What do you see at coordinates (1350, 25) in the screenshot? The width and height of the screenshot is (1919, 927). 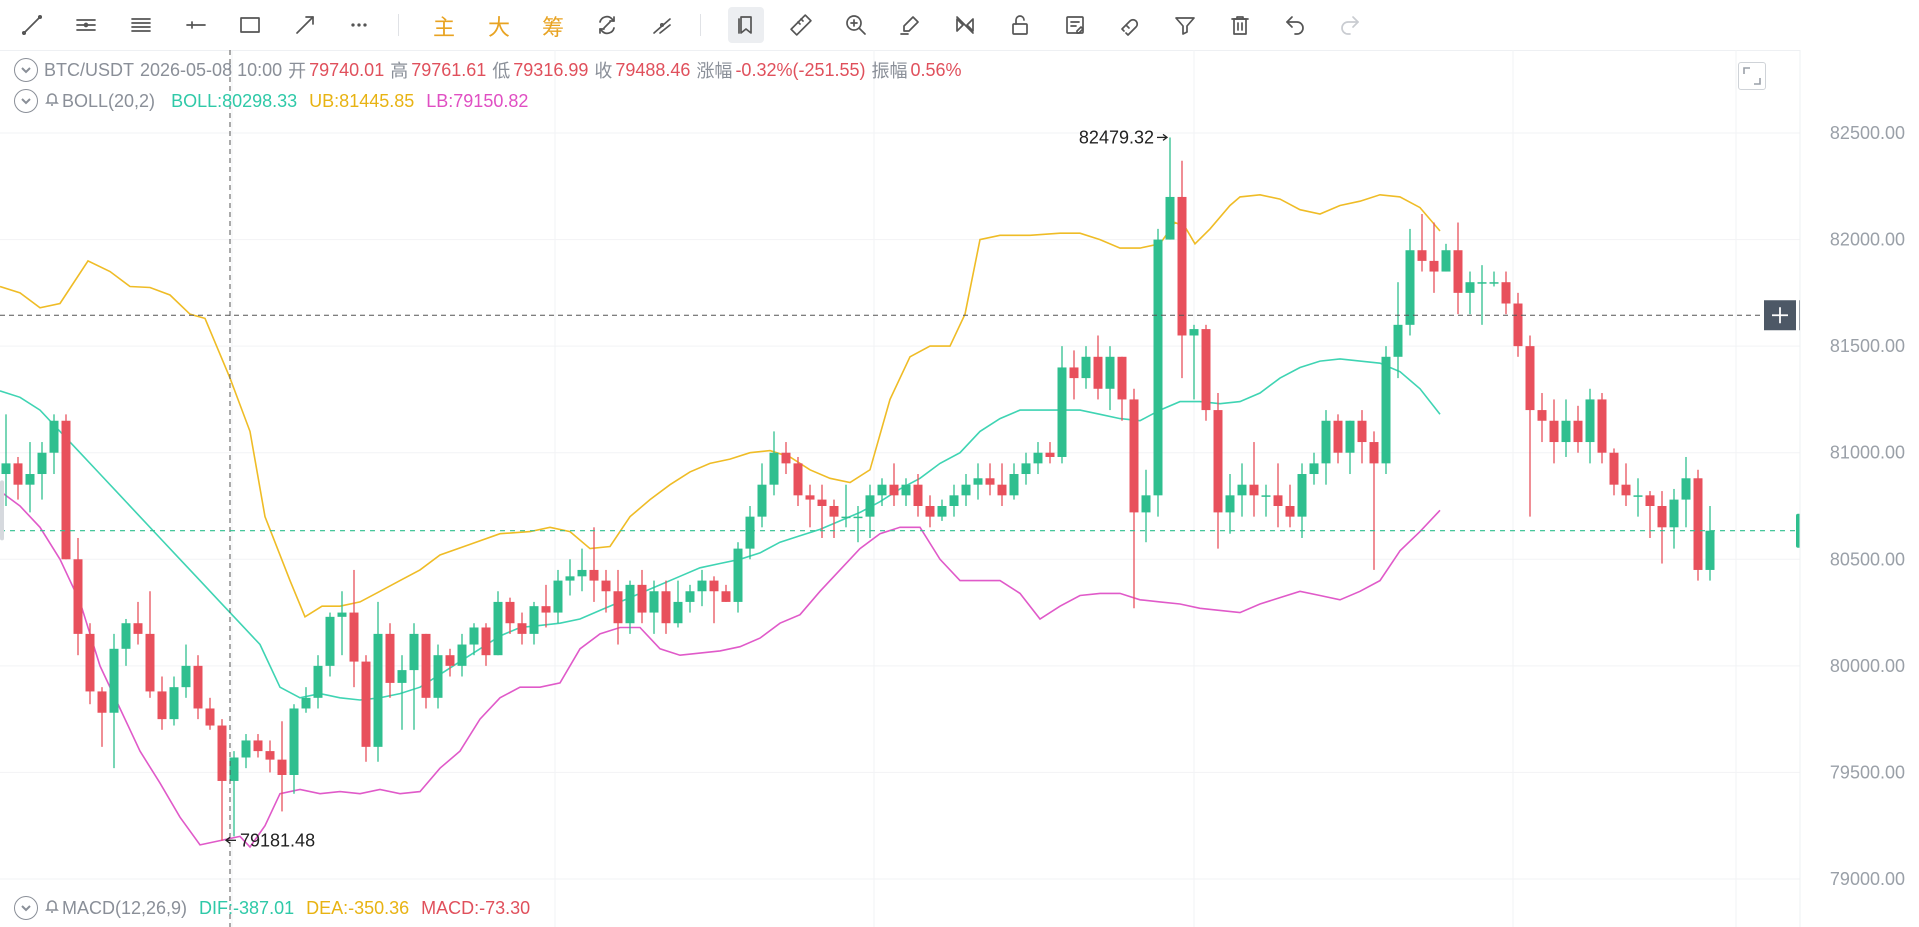 I see `redo-icon` at bounding box center [1350, 25].